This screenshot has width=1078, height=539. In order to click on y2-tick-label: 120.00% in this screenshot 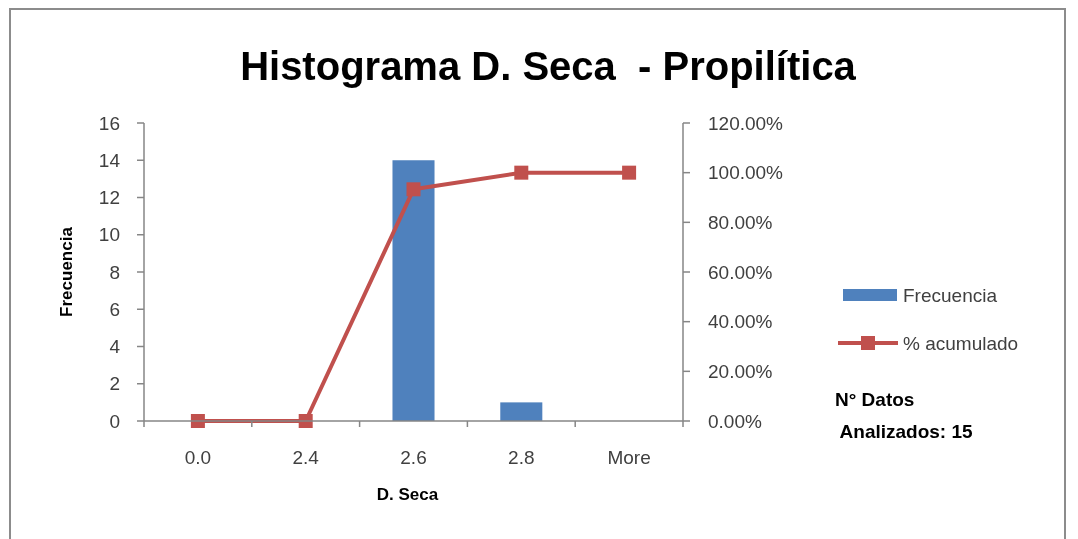, I will do `click(746, 123)`.